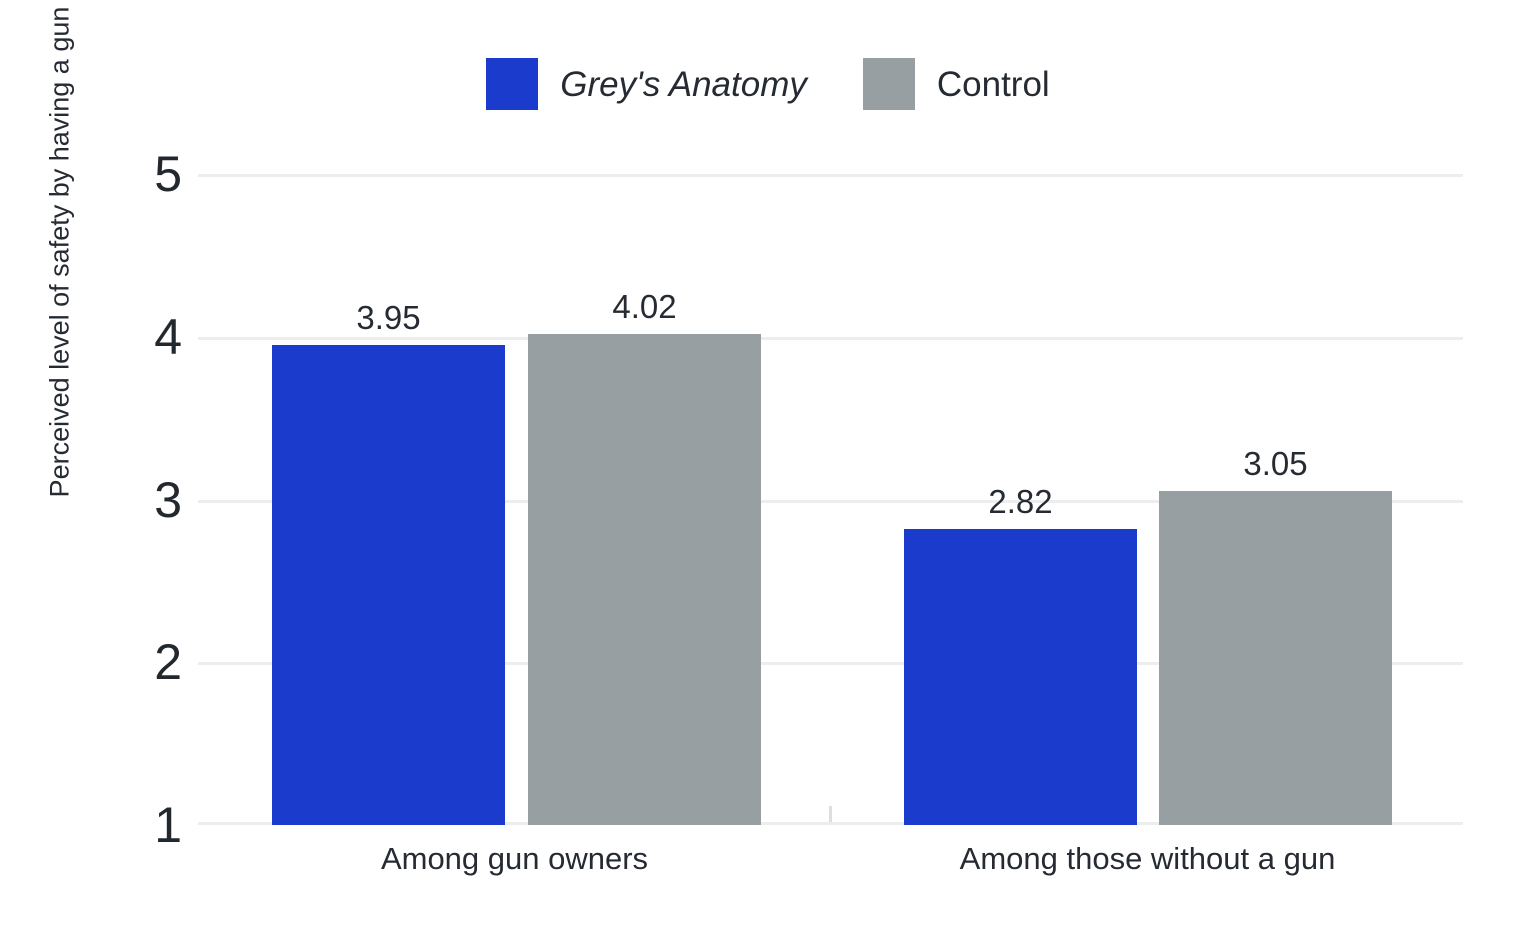  I want to click on chart-legend: Grey's Anatomy Control, so click(768, 84).